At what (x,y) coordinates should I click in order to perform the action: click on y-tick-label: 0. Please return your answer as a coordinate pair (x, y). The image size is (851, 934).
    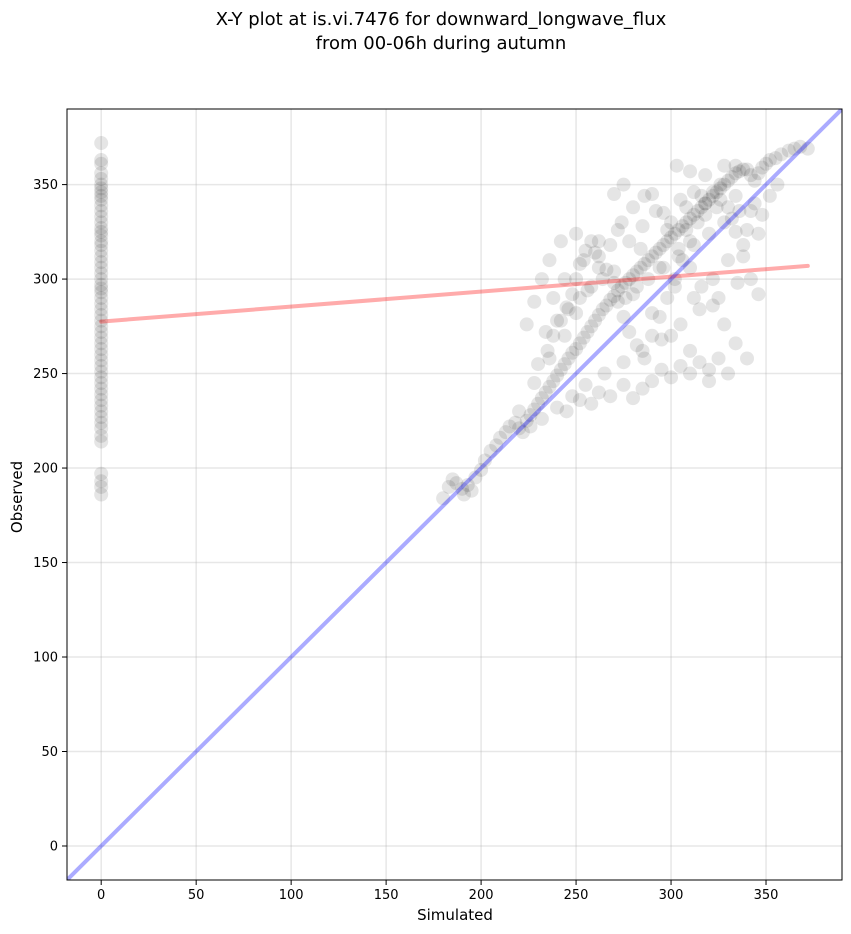
    Looking at the image, I should click on (54, 846).